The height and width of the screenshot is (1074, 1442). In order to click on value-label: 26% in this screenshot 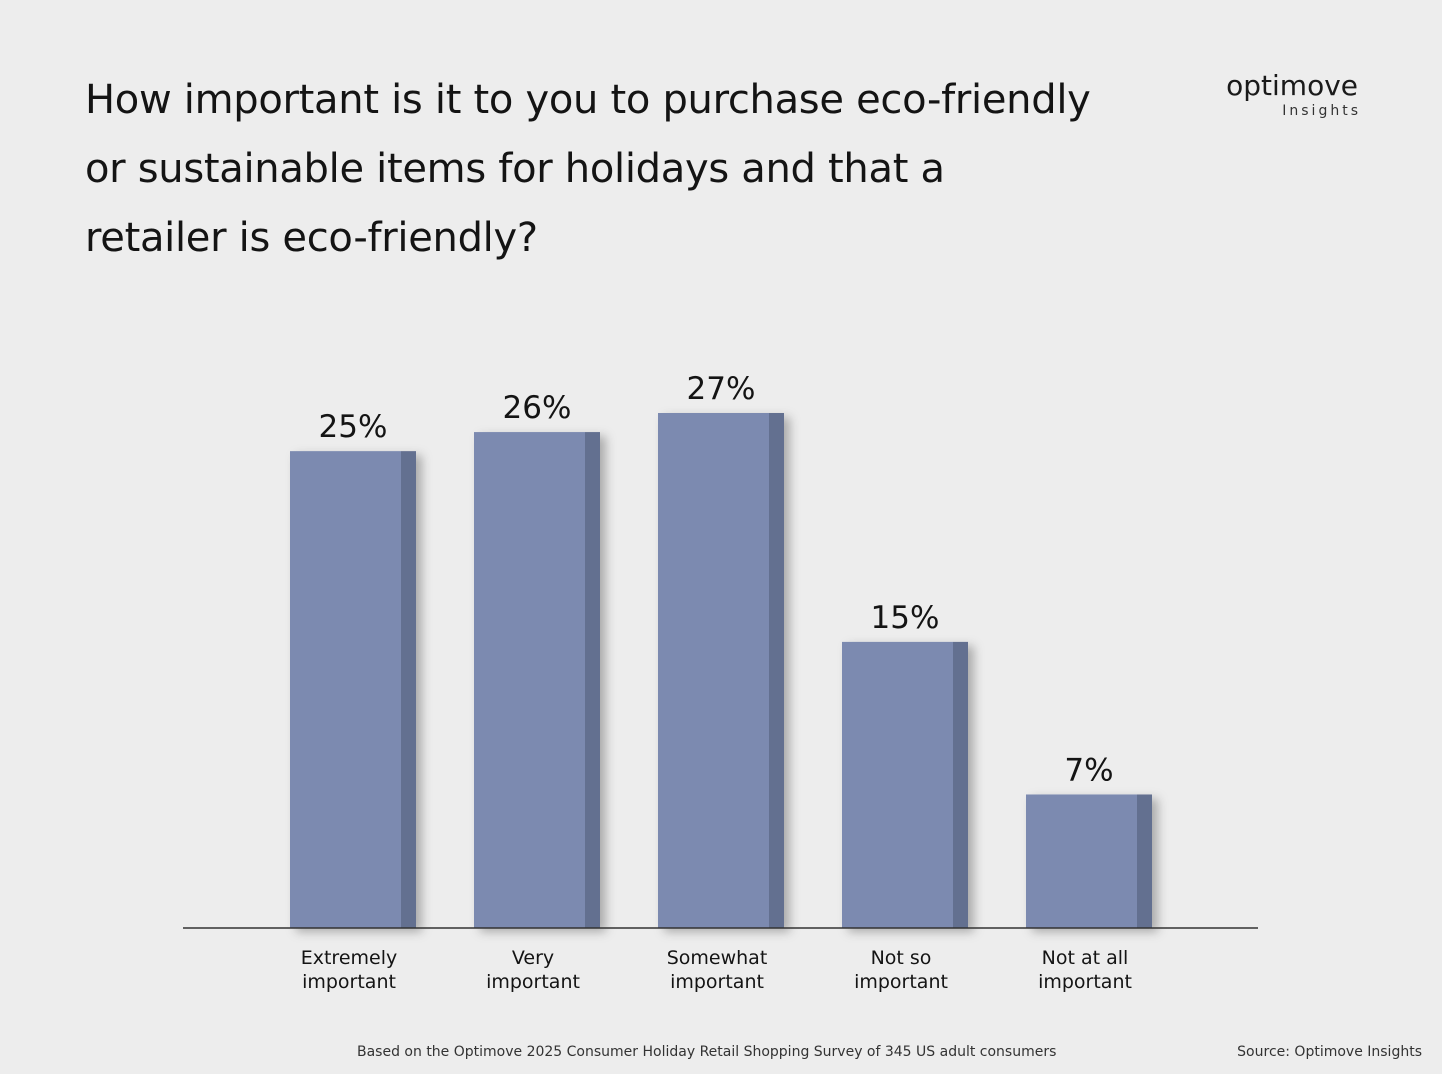, I will do `click(537, 408)`.